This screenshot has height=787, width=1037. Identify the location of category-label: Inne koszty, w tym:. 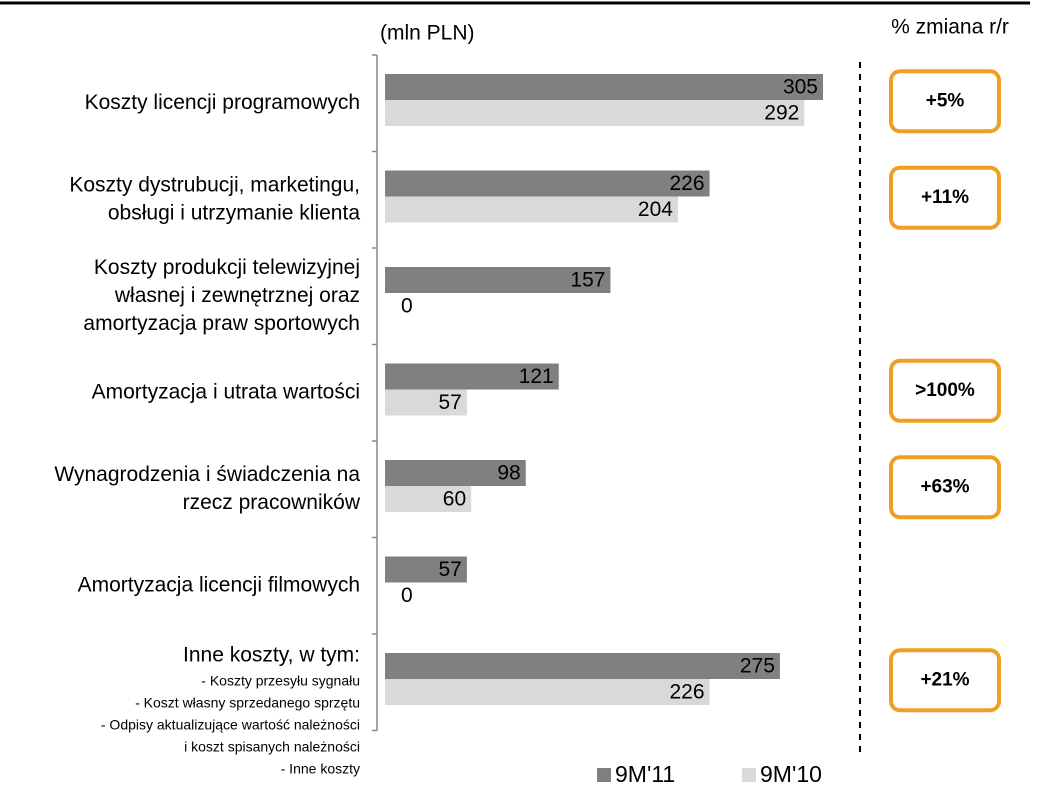
(271, 655).